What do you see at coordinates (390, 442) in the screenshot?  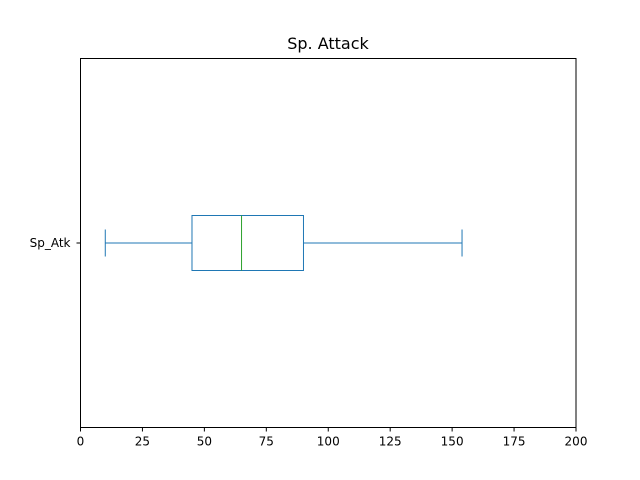 I see `x-tick-label: 125` at bounding box center [390, 442].